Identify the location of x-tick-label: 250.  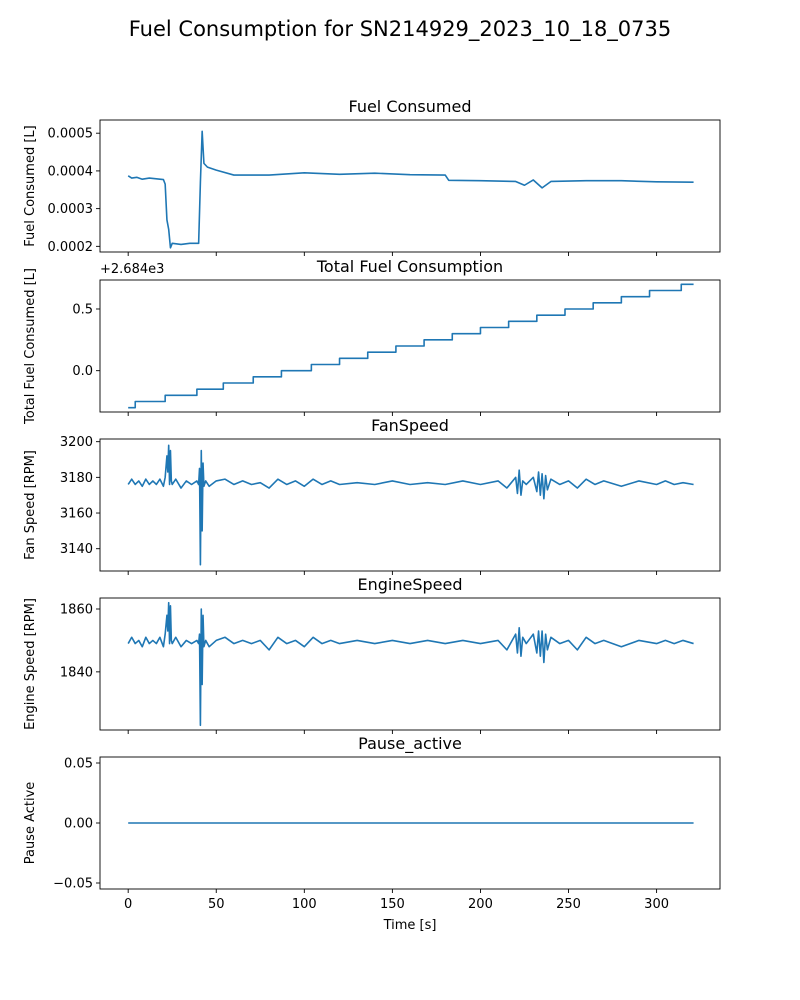
(568, 904).